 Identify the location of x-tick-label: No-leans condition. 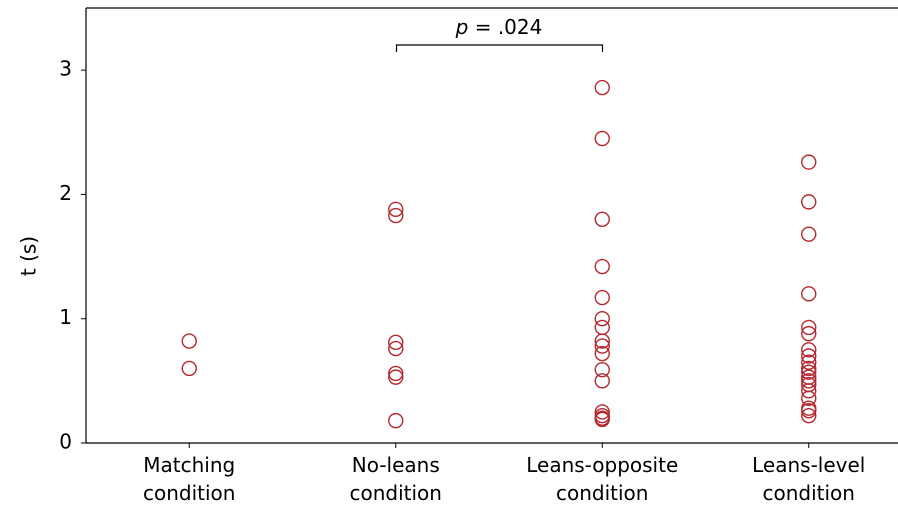
(396, 479).